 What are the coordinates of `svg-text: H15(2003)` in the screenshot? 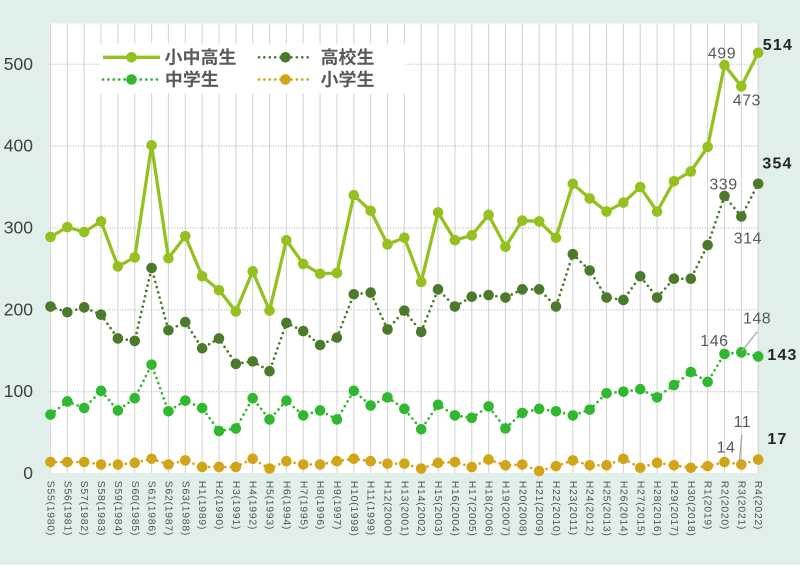 It's located at (437, 509).